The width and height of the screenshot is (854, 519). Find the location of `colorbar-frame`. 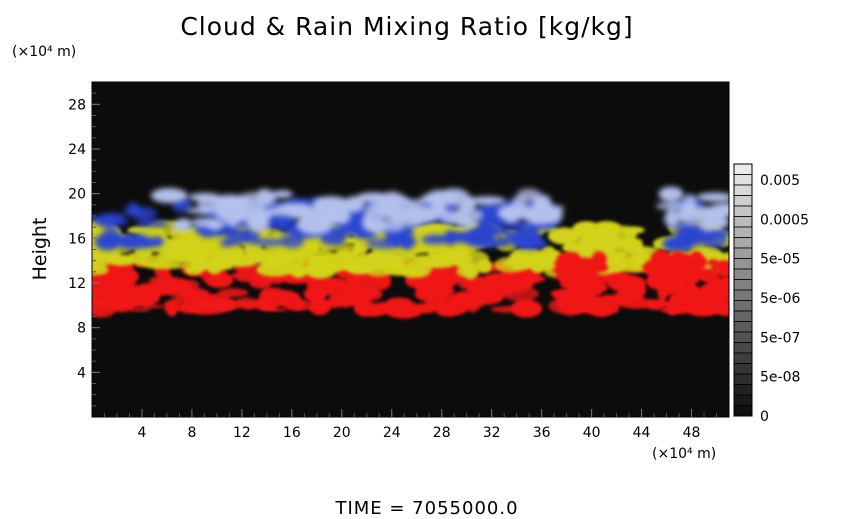

colorbar-frame is located at coordinates (743, 290).